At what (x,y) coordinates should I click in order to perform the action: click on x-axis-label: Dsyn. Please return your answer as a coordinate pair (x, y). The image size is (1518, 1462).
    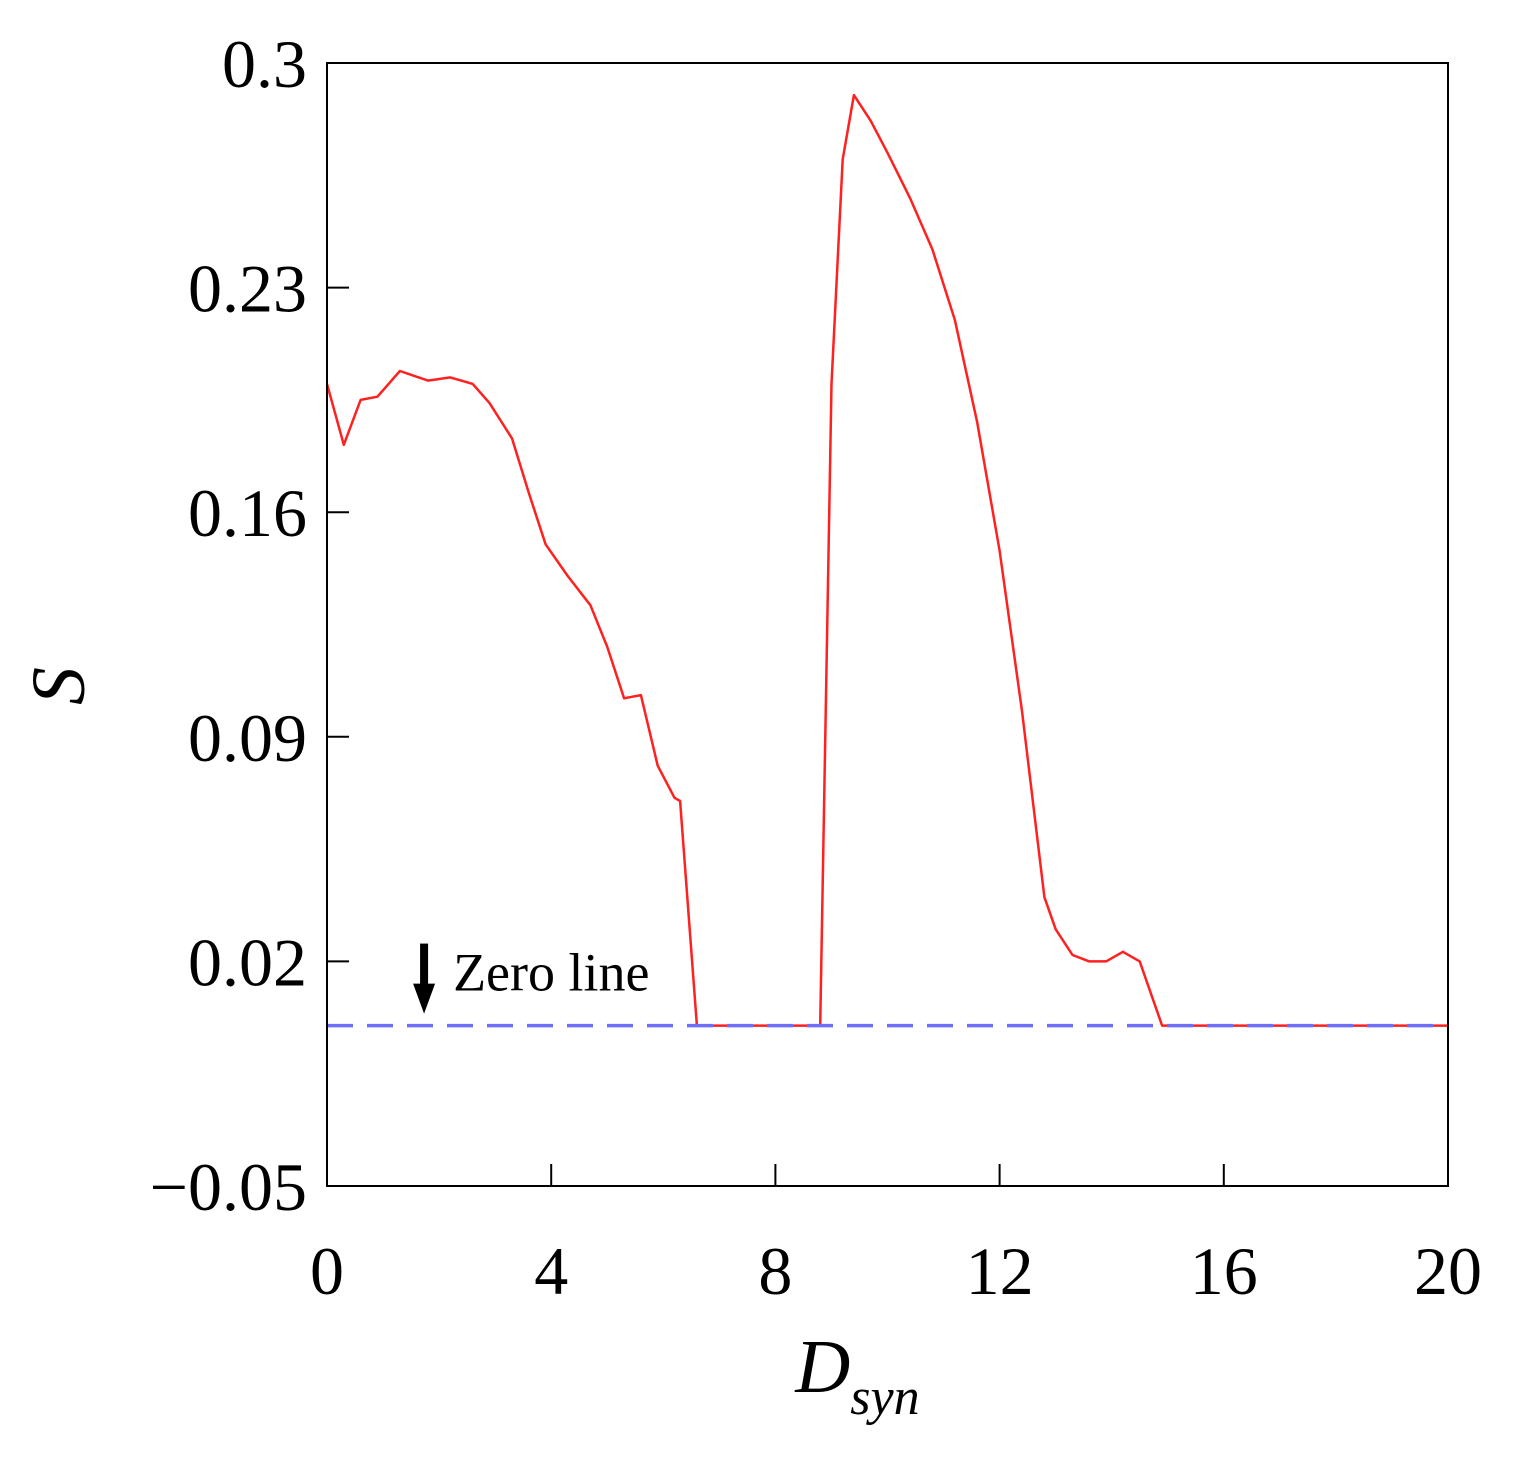
    Looking at the image, I should click on (856, 1375).